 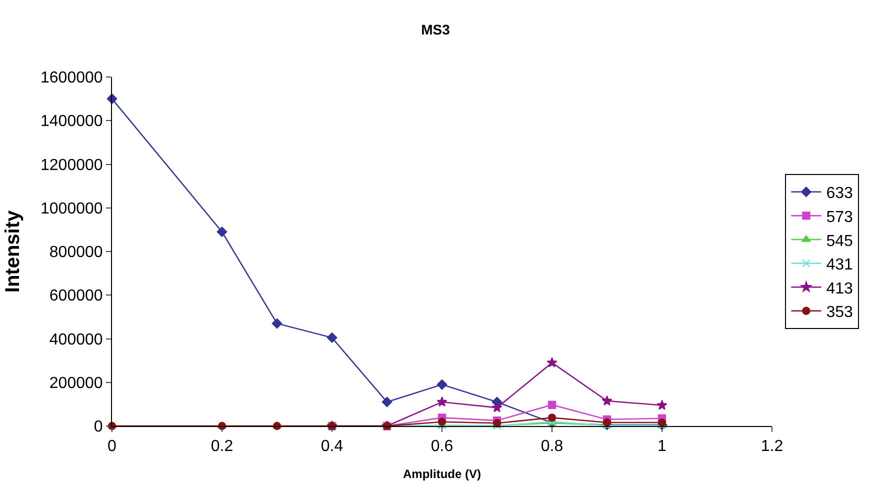 I want to click on y-tick-label: 1600000, so click(x=71, y=78).